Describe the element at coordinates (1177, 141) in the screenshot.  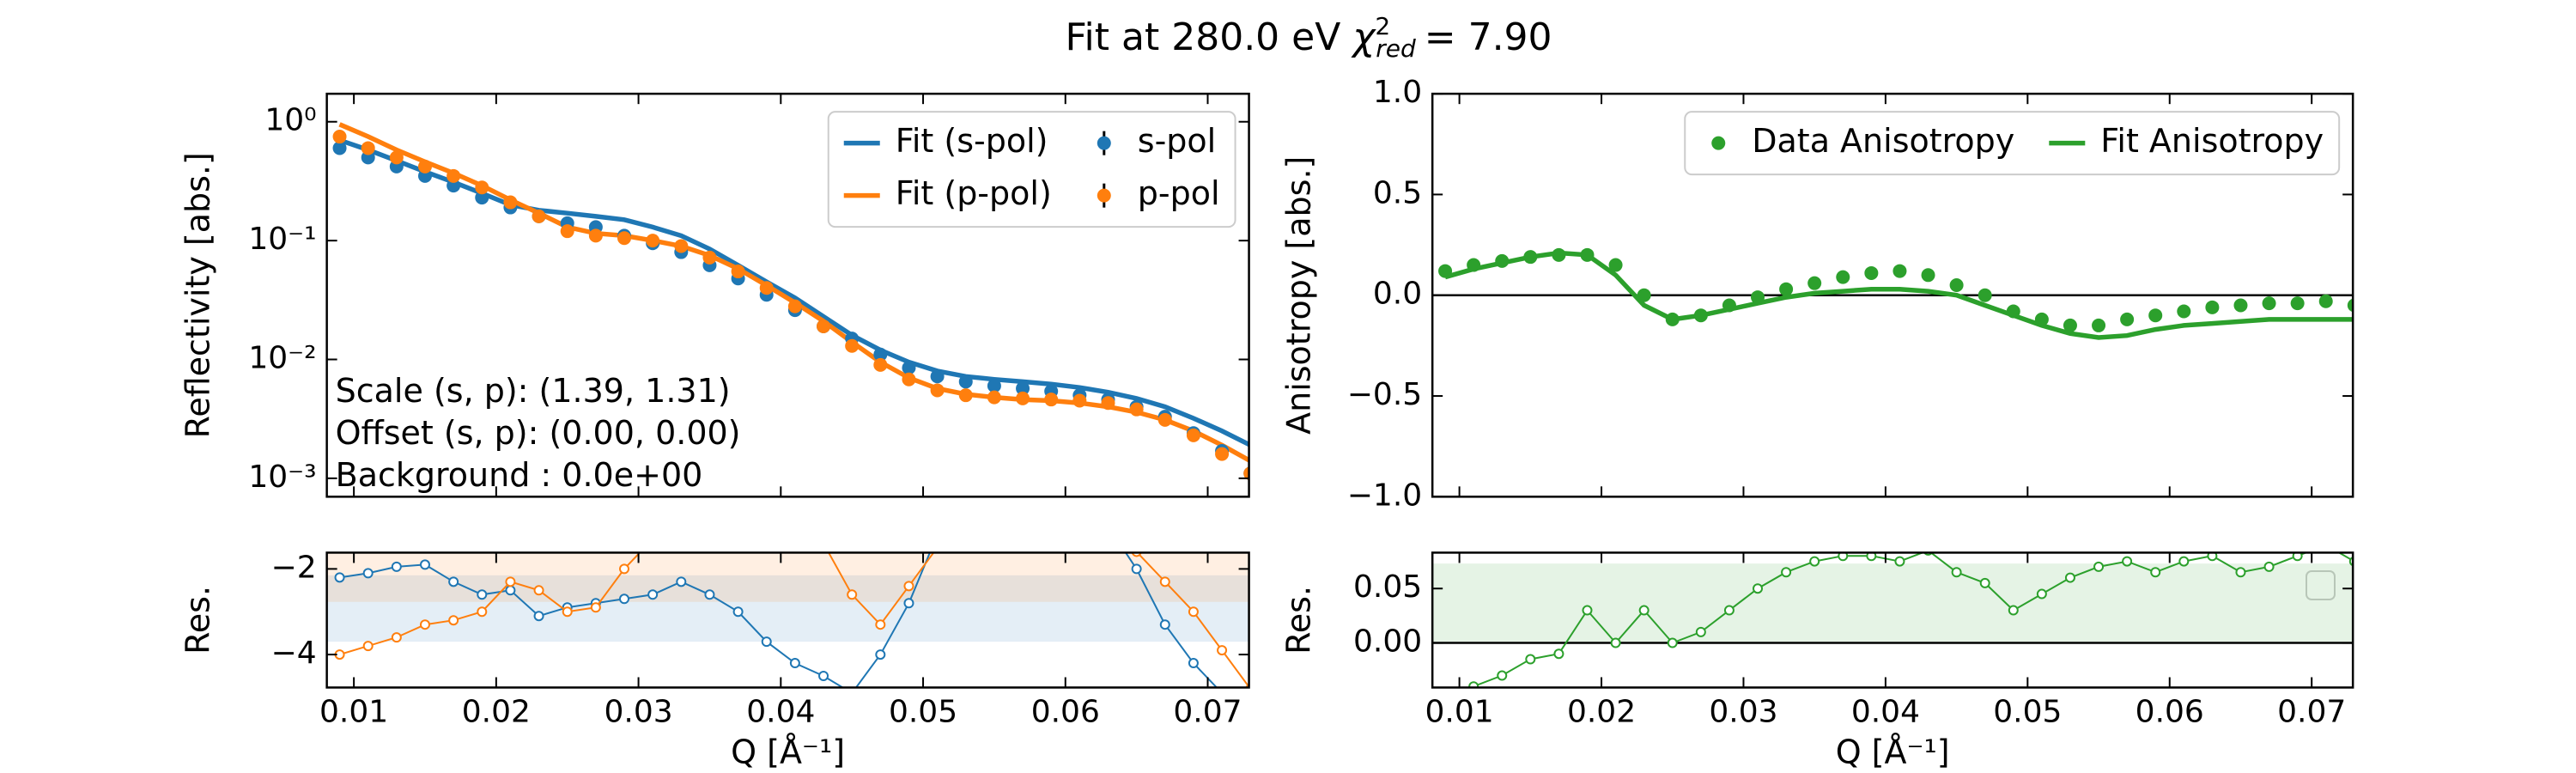
I see `legend-label: s-pol` at that location.